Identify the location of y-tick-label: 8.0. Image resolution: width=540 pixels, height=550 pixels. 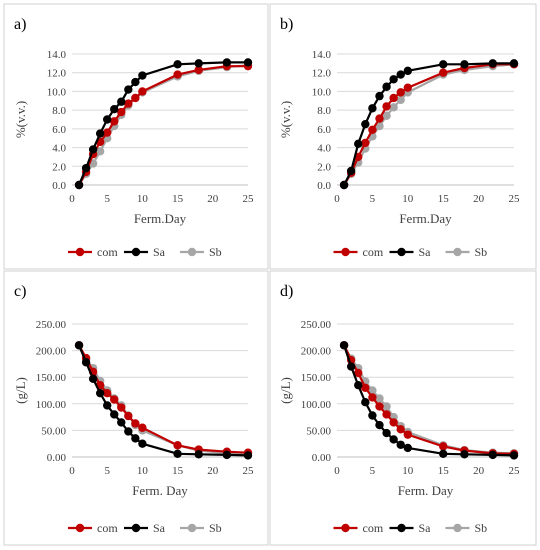
(324, 111).